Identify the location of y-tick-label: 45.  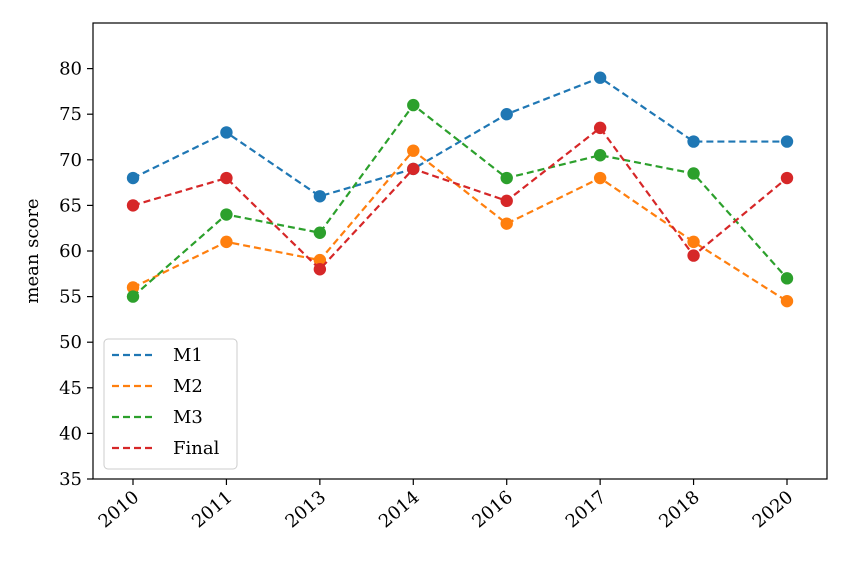
(70, 388).